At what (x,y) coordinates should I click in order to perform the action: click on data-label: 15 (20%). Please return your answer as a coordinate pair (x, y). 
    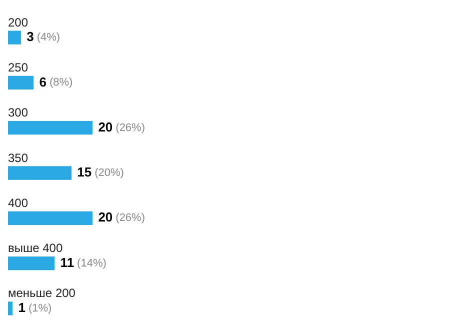
    Looking at the image, I should click on (100, 172).